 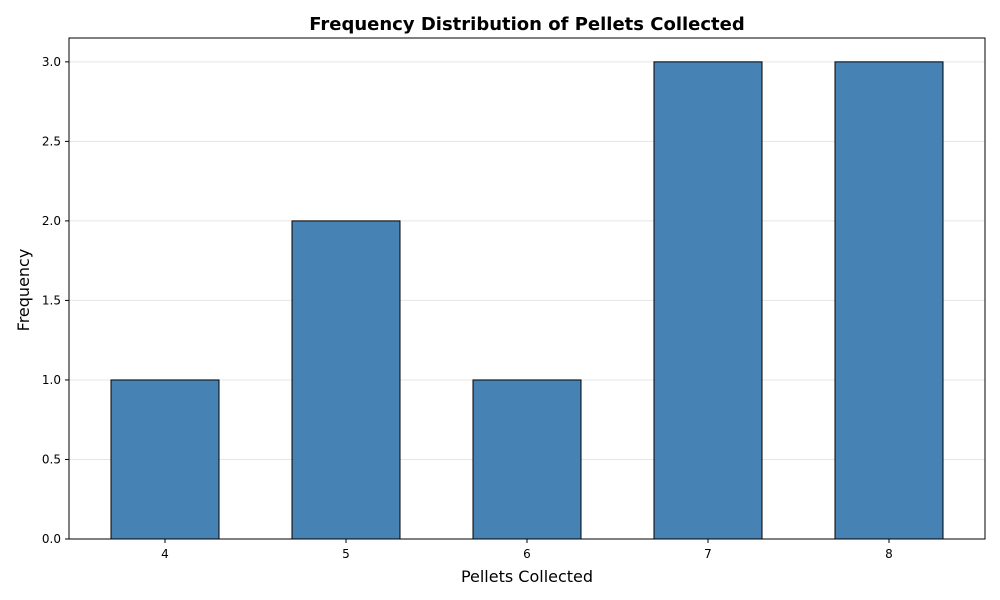 I want to click on y-tick-label: 1.0, so click(x=51, y=380).